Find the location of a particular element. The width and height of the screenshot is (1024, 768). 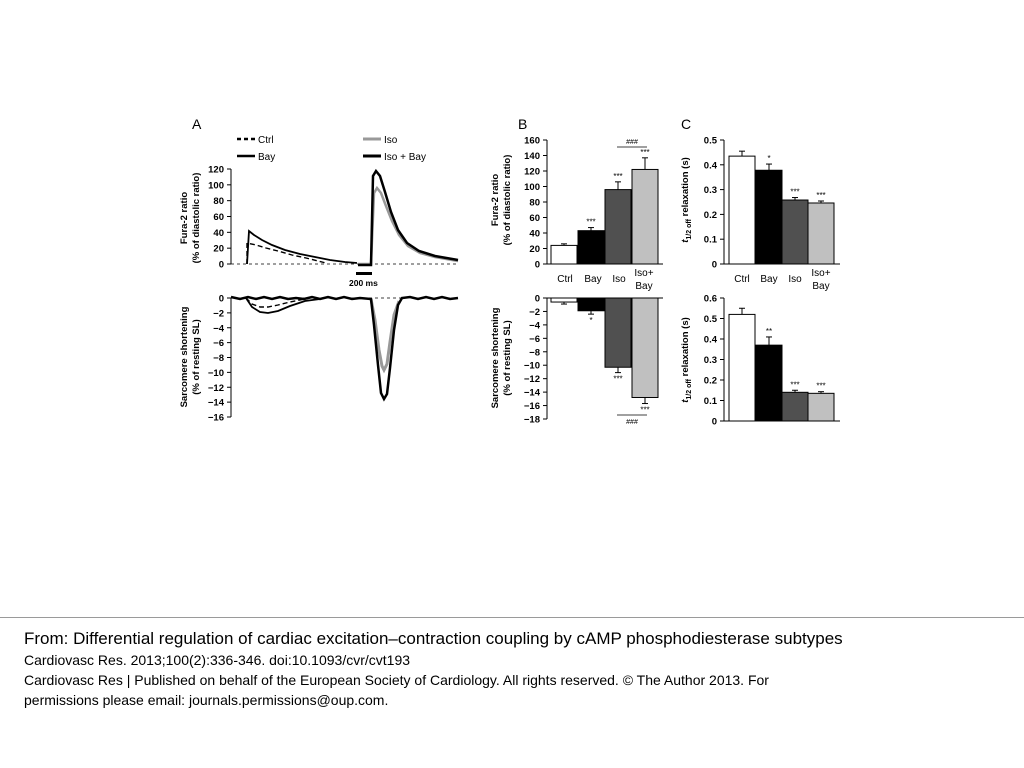

c-top-bar-iso is located at coordinates (795, 232).